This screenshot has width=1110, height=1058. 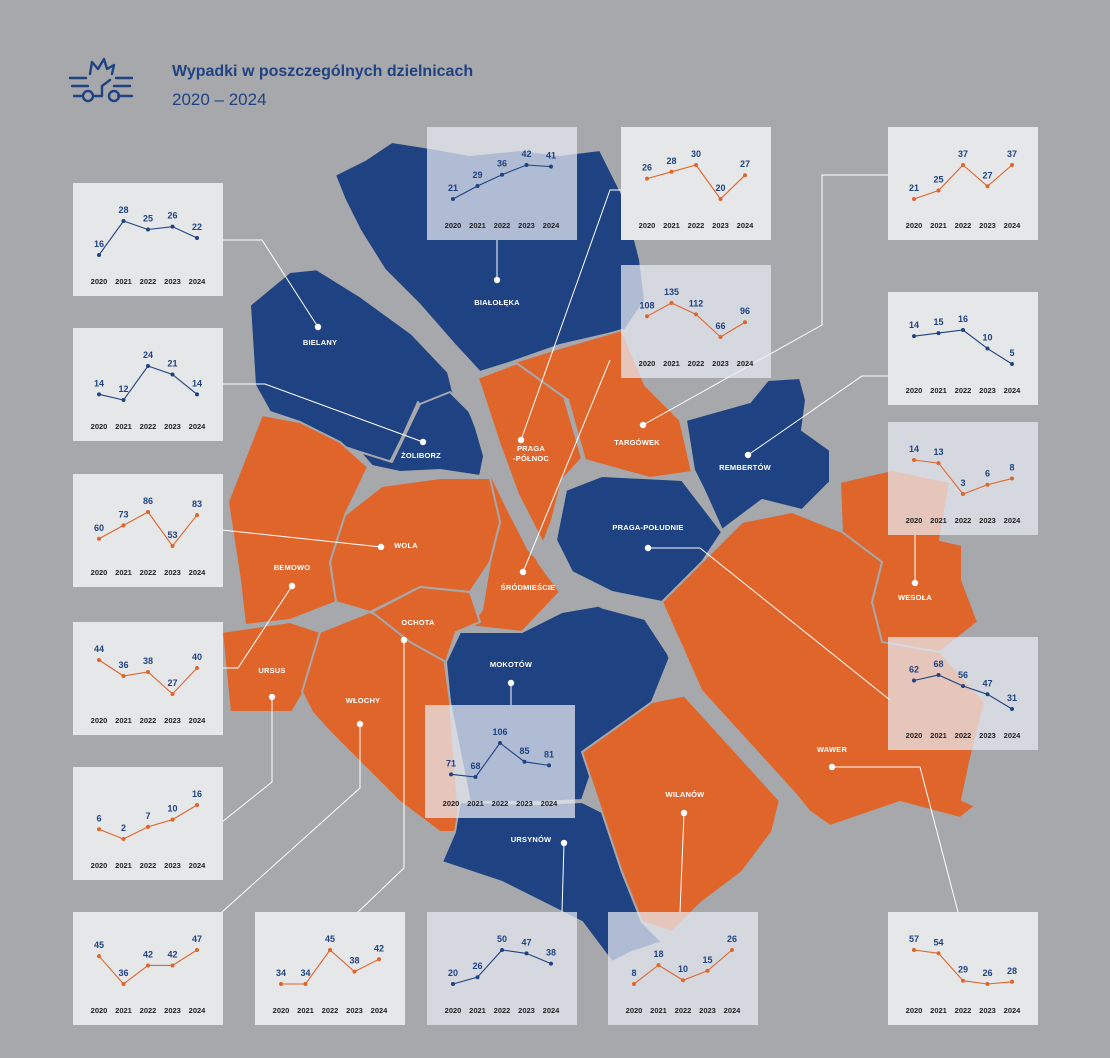 I want to click on car-crash-icon, so click(x=101, y=80).